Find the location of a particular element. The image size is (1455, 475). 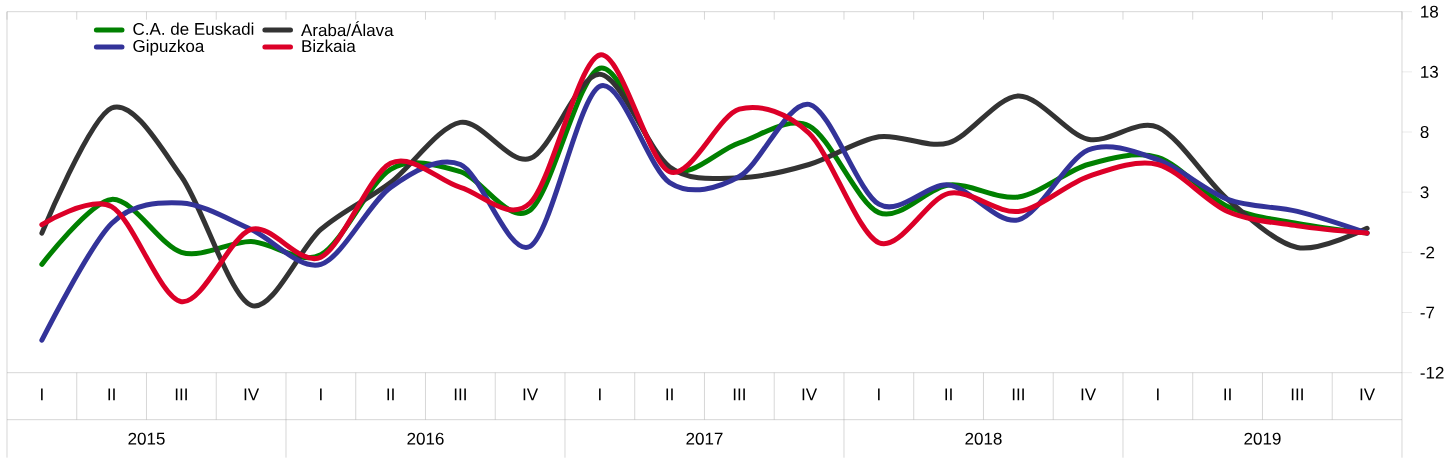

y-tick-label: 18 is located at coordinates (1430, 11).